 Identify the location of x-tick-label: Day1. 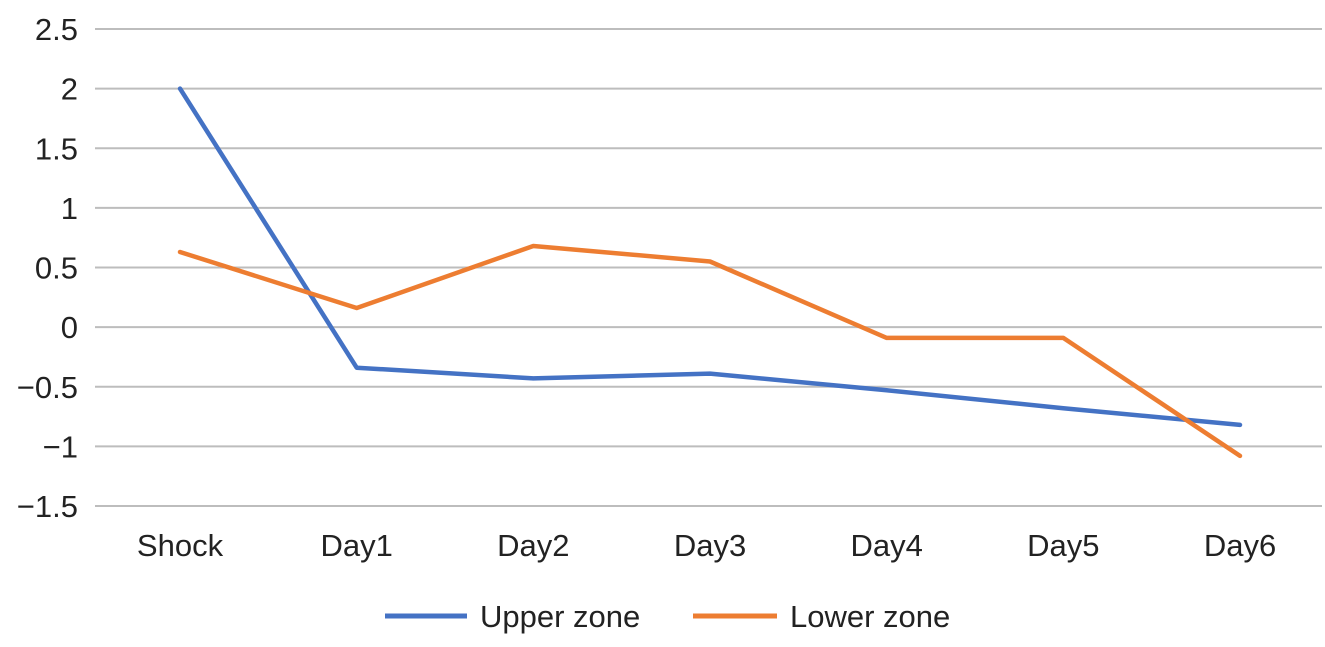
(356, 545).